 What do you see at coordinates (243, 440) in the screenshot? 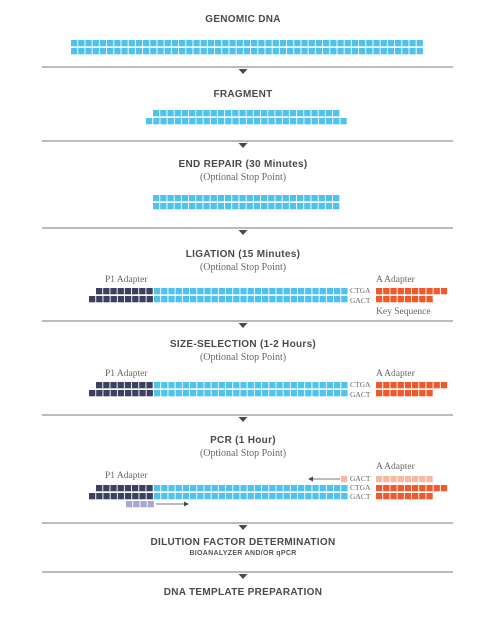
I see `step-pcr-title: PCR (1 Hour)` at bounding box center [243, 440].